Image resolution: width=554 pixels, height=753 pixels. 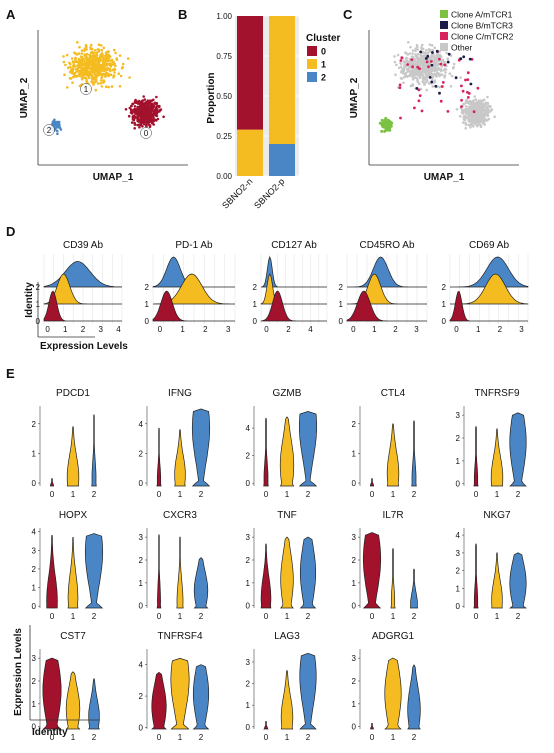 I want to click on violin-title: GZMB, so click(x=287, y=393).